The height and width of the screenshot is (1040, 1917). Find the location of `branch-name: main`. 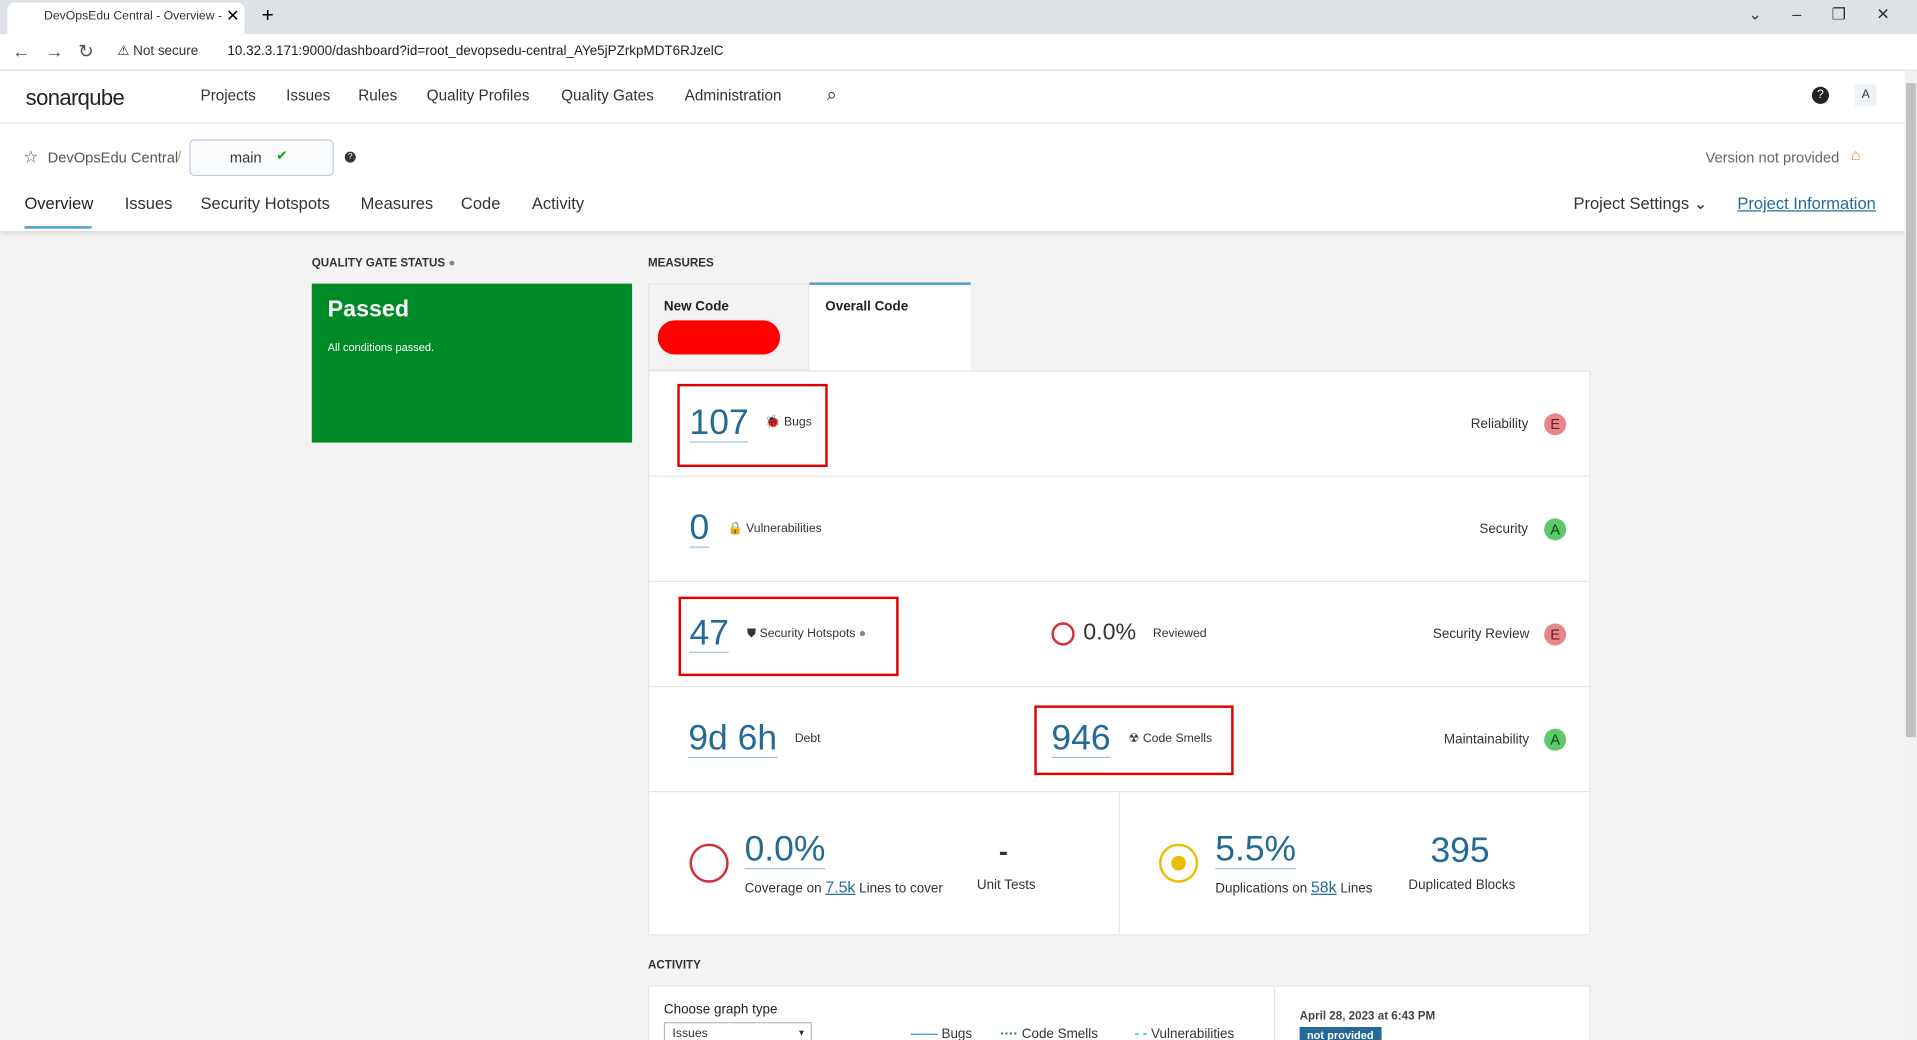

branch-name: main is located at coordinates (245, 158).